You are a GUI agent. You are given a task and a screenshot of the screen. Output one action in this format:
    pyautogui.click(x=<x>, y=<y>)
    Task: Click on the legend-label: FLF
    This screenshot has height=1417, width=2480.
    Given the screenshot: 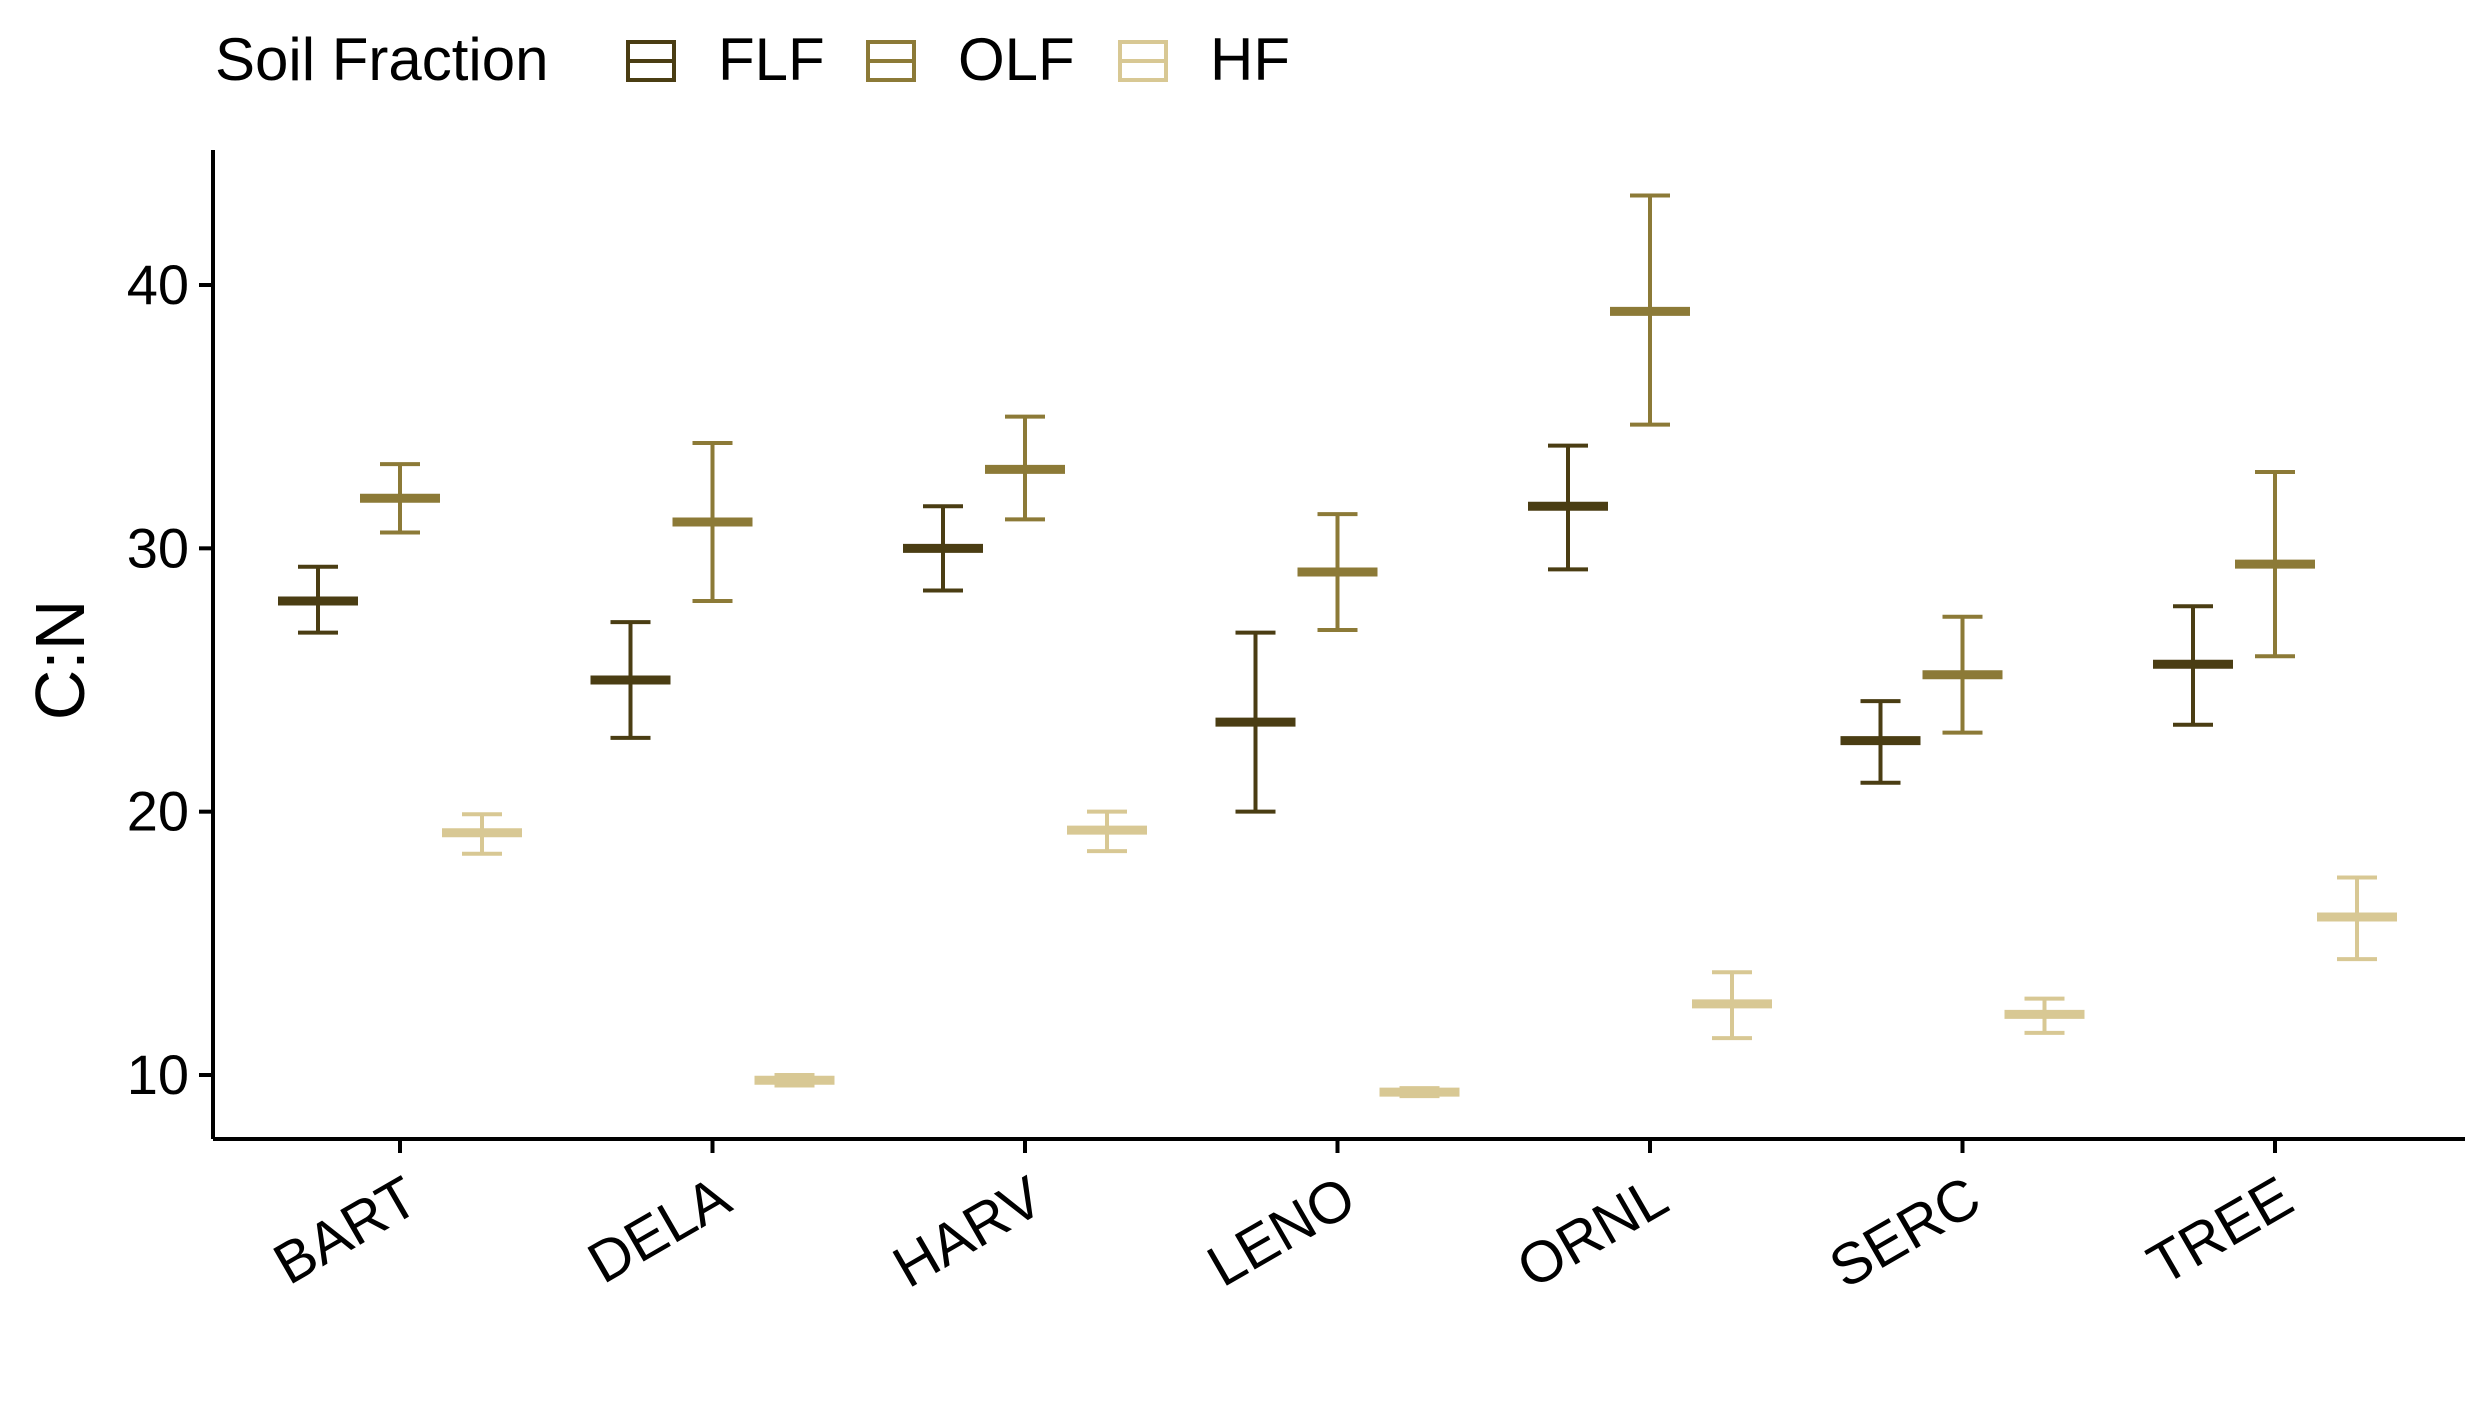 What is the action you would take?
    pyautogui.click(x=771, y=59)
    